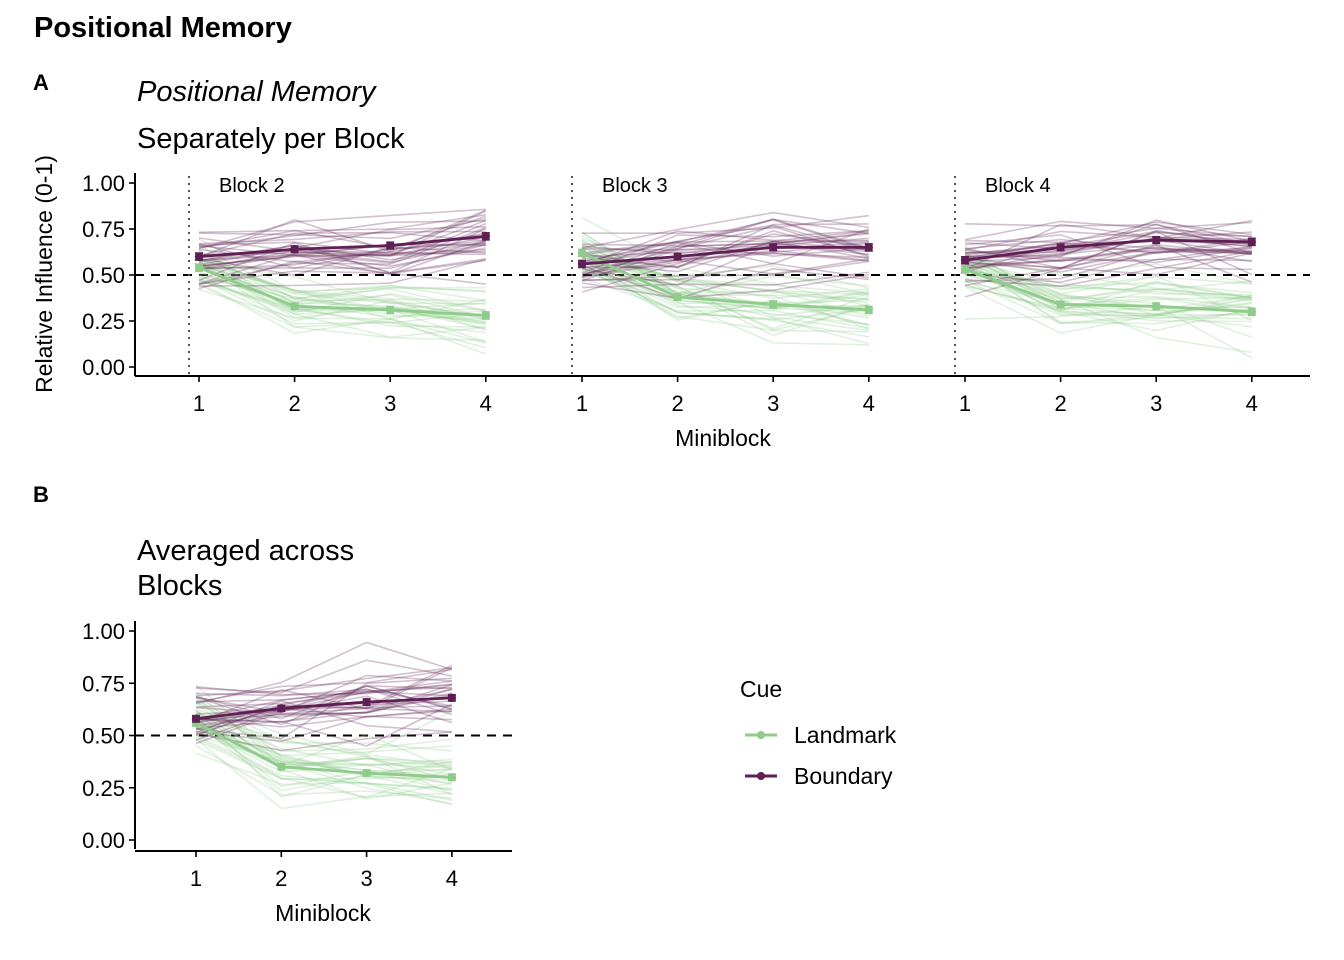  I want to click on facet-block-4-x-tick-label: 1, so click(965, 403).